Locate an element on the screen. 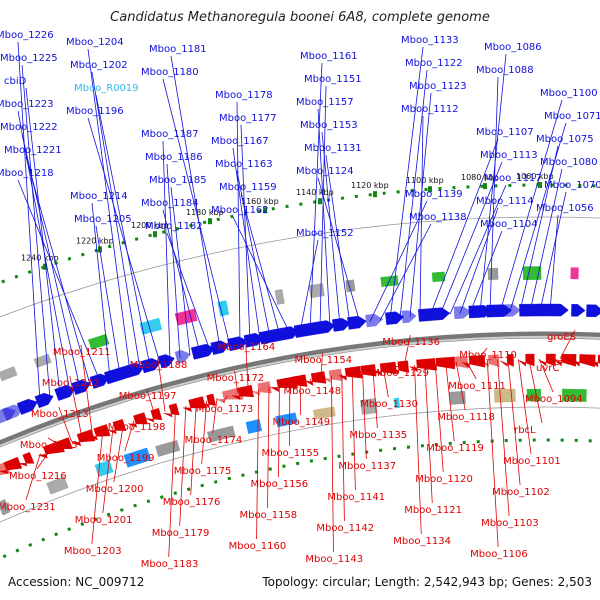 The width and height of the screenshot is (600, 600). gene-label: Mboo_1177 is located at coordinates (248, 118).